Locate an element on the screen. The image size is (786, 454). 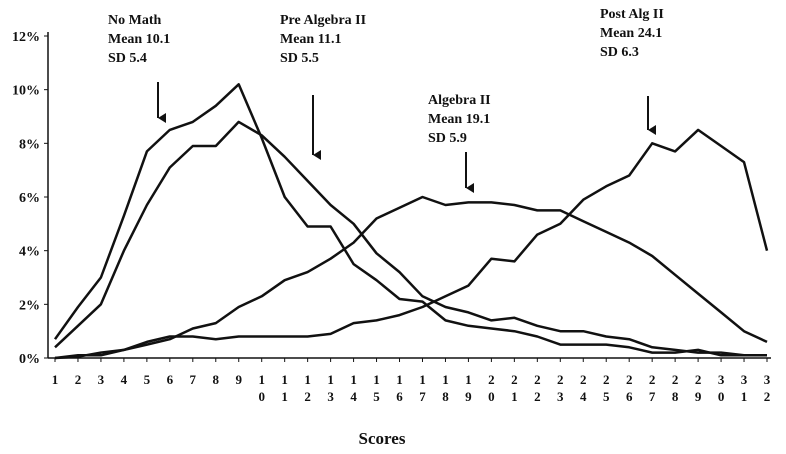
x-tick-label: 18 is located at coordinates (445, 389).